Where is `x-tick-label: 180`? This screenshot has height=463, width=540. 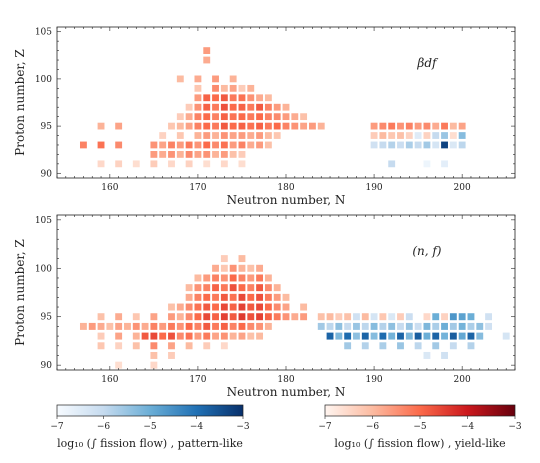
x-tick-label: 180 is located at coordinates (285, 380).